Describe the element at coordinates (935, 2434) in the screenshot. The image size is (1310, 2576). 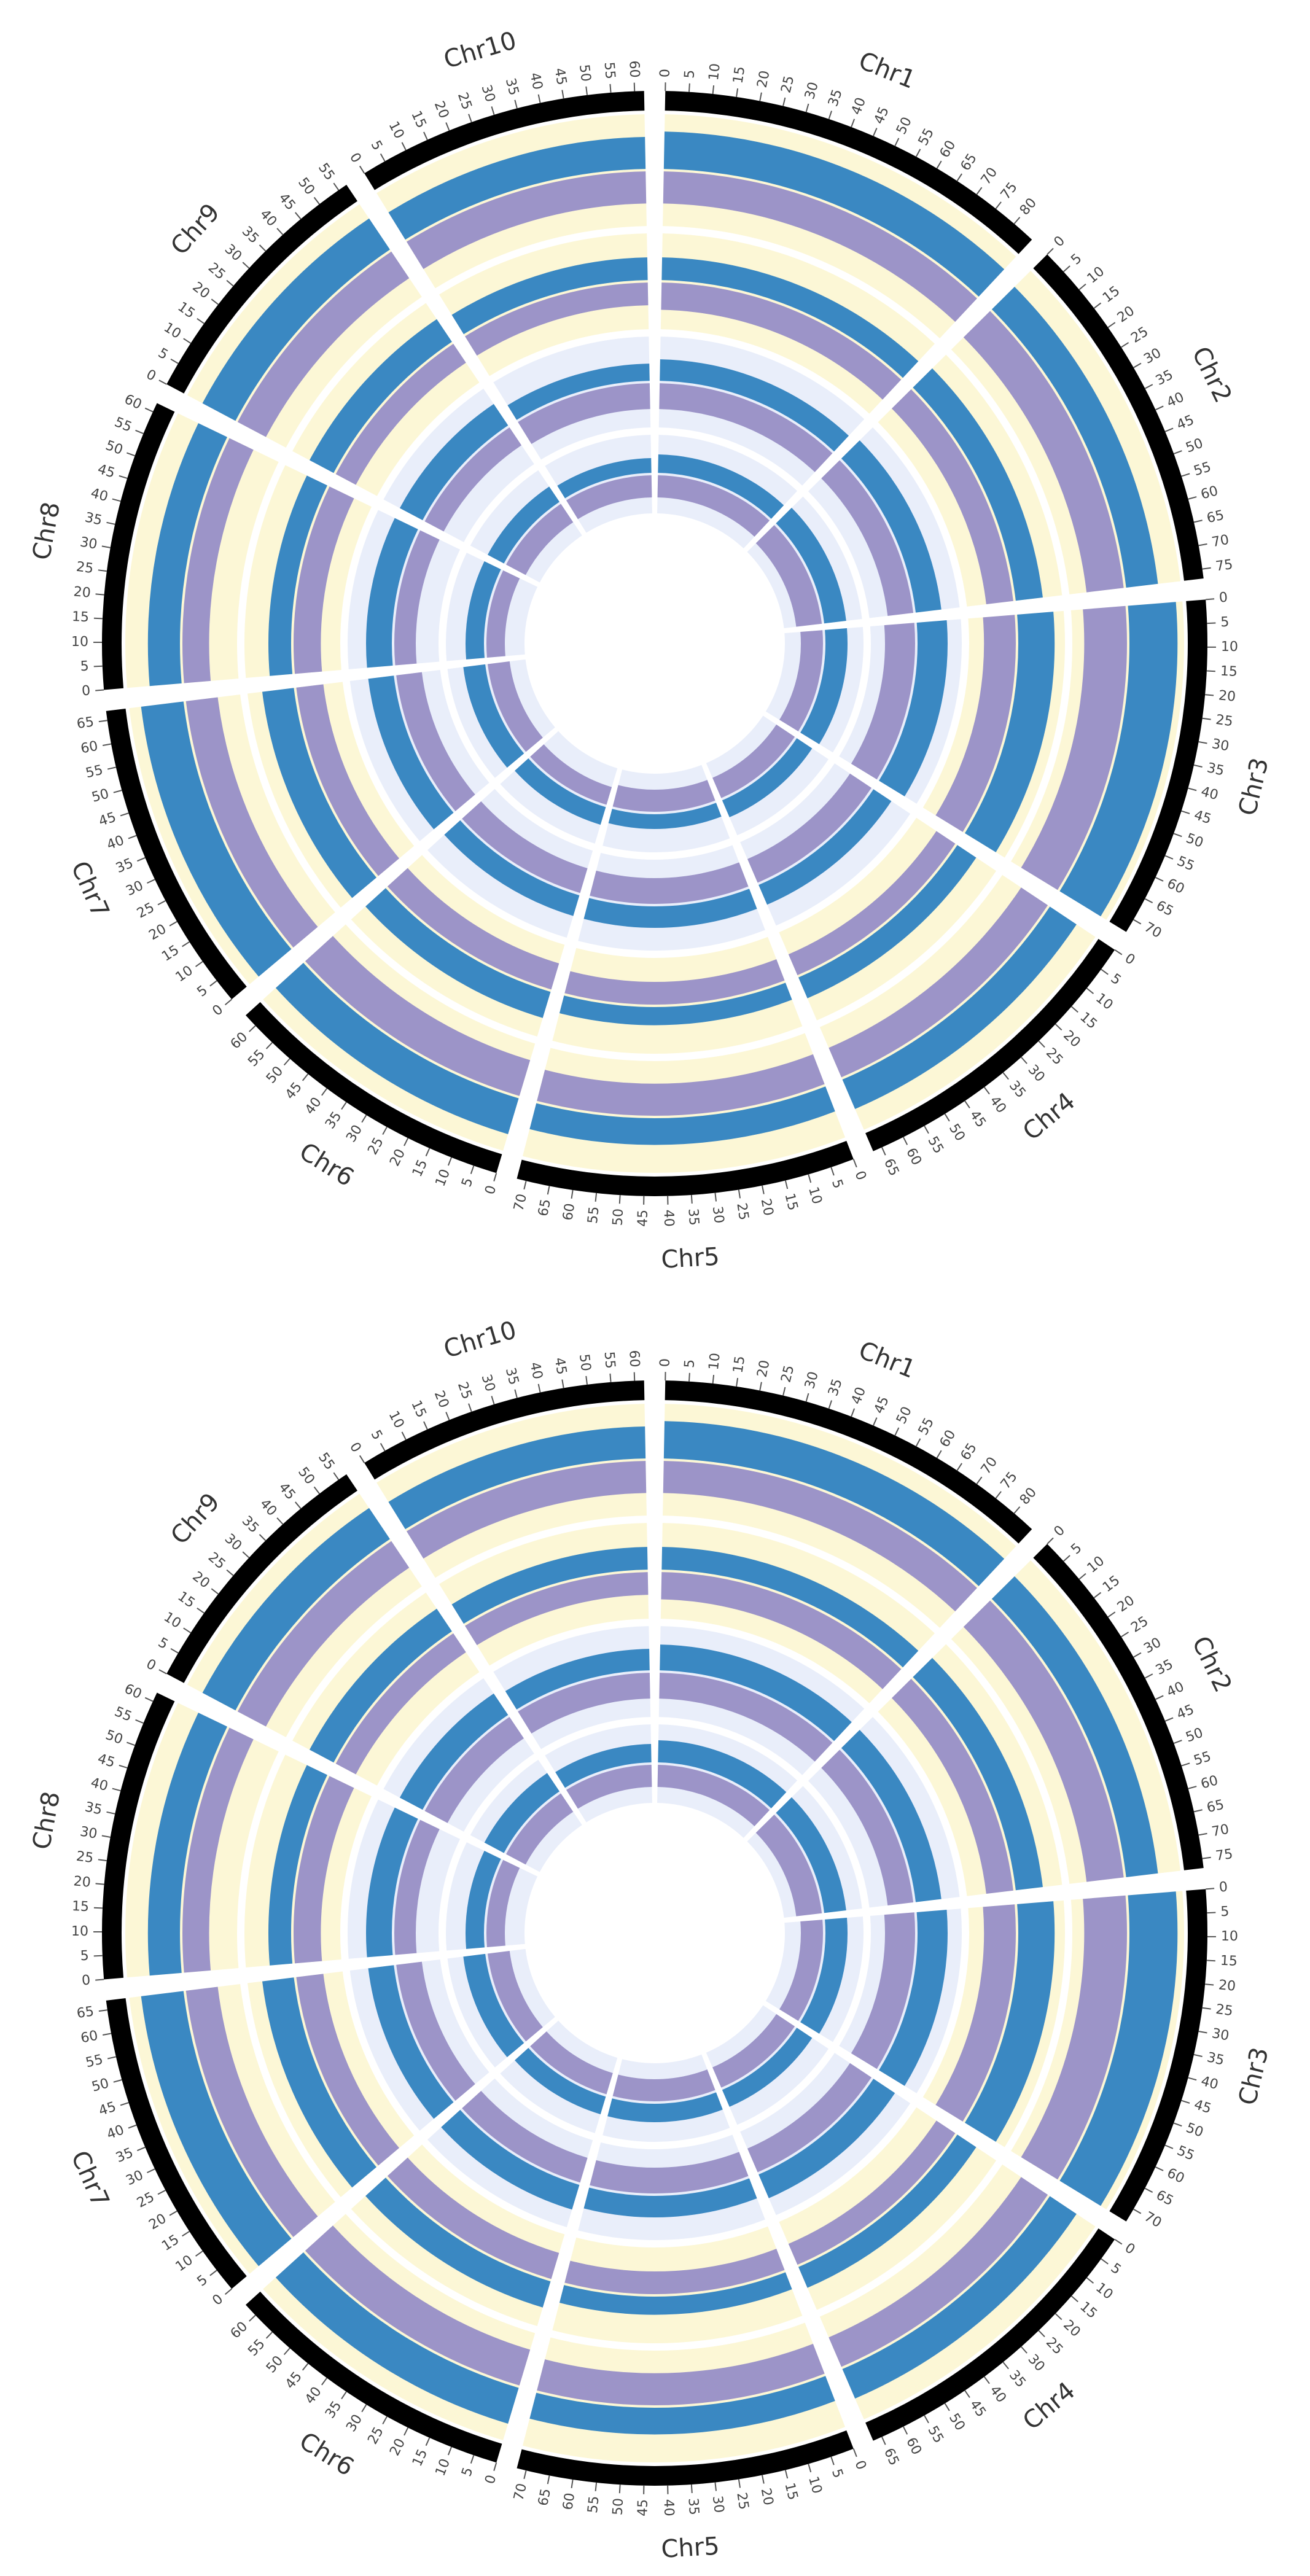
I see `tick-label: 55` at that location.